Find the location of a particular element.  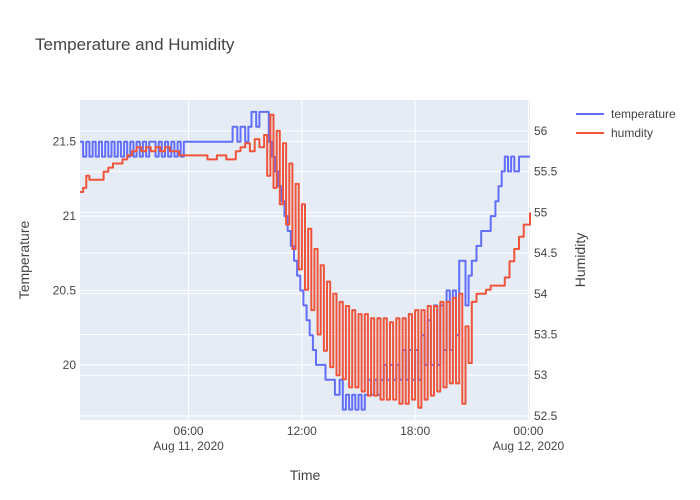

legend-item-temperature: temperature is located at coordinates (626, 114).